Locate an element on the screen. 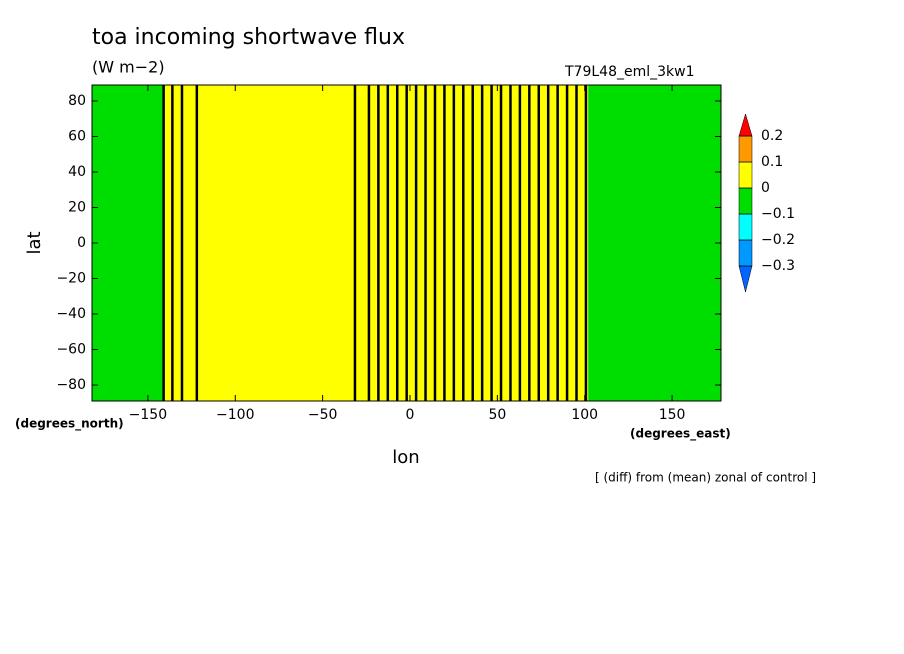 This screenshot has width=904, height=654. y-axis-label: lat is located at coordinates (34, 242).